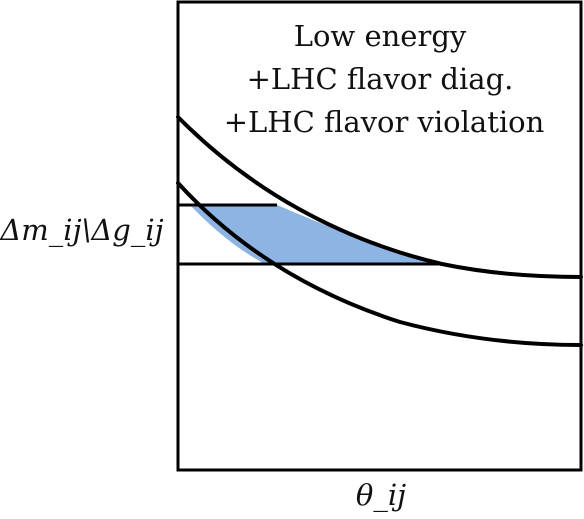 The image size is (584, 519). I want to click on title-line-3: +LHC flavor violation, so click(384, 122).